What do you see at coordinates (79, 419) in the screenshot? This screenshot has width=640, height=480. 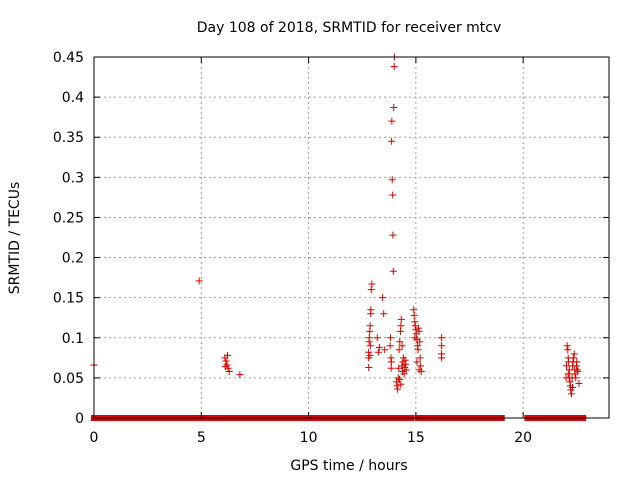 I see `y-tick-label: 0` at bounding box center [79, 419].